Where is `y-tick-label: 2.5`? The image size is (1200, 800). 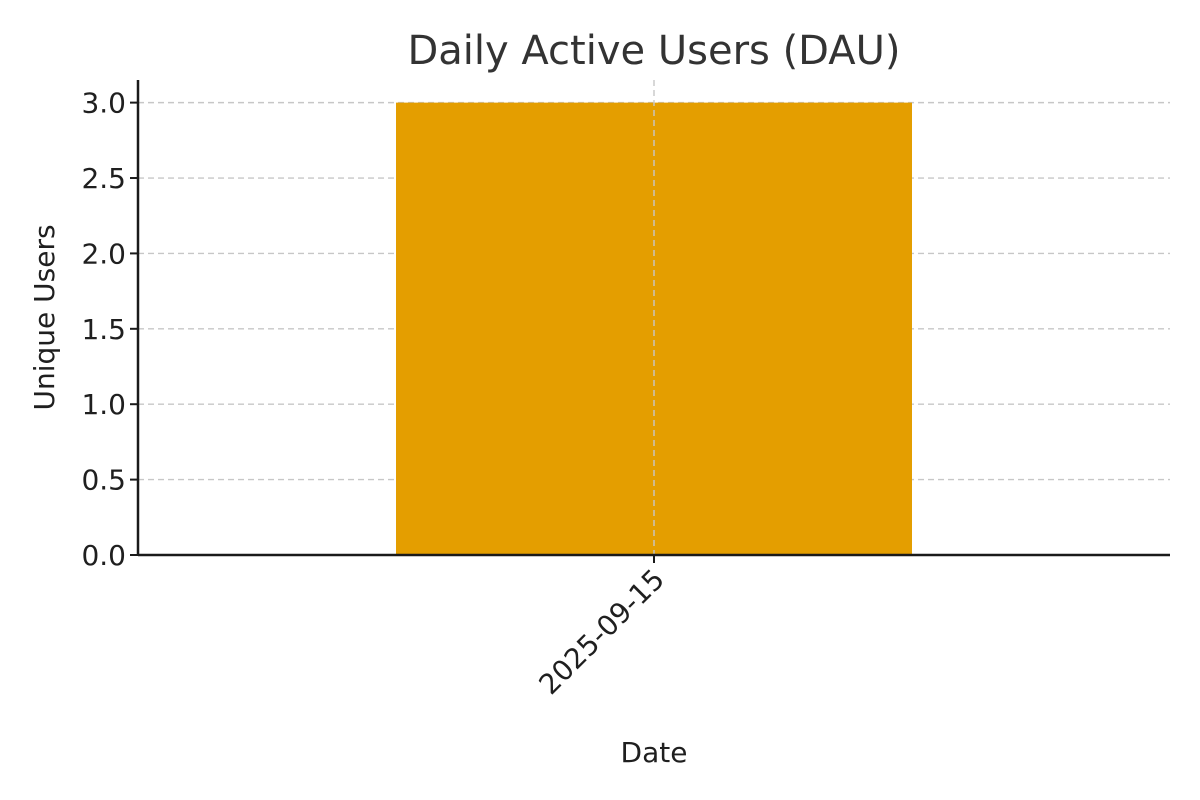 y-tick-label: 2.5 is located at coordinates (103, 178).